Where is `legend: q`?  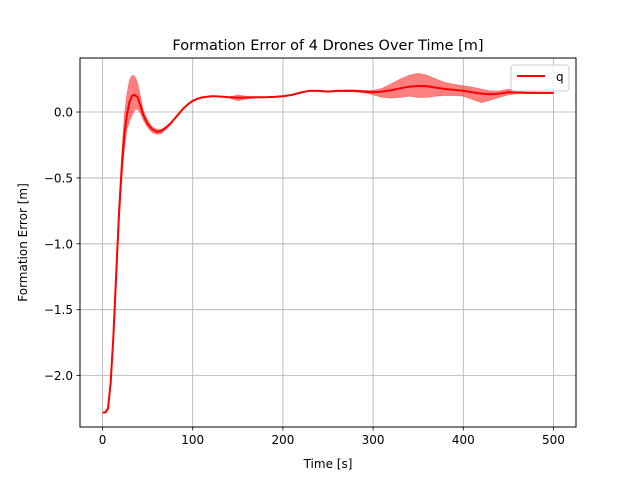 legend: q is located at coordinates (540, 78).